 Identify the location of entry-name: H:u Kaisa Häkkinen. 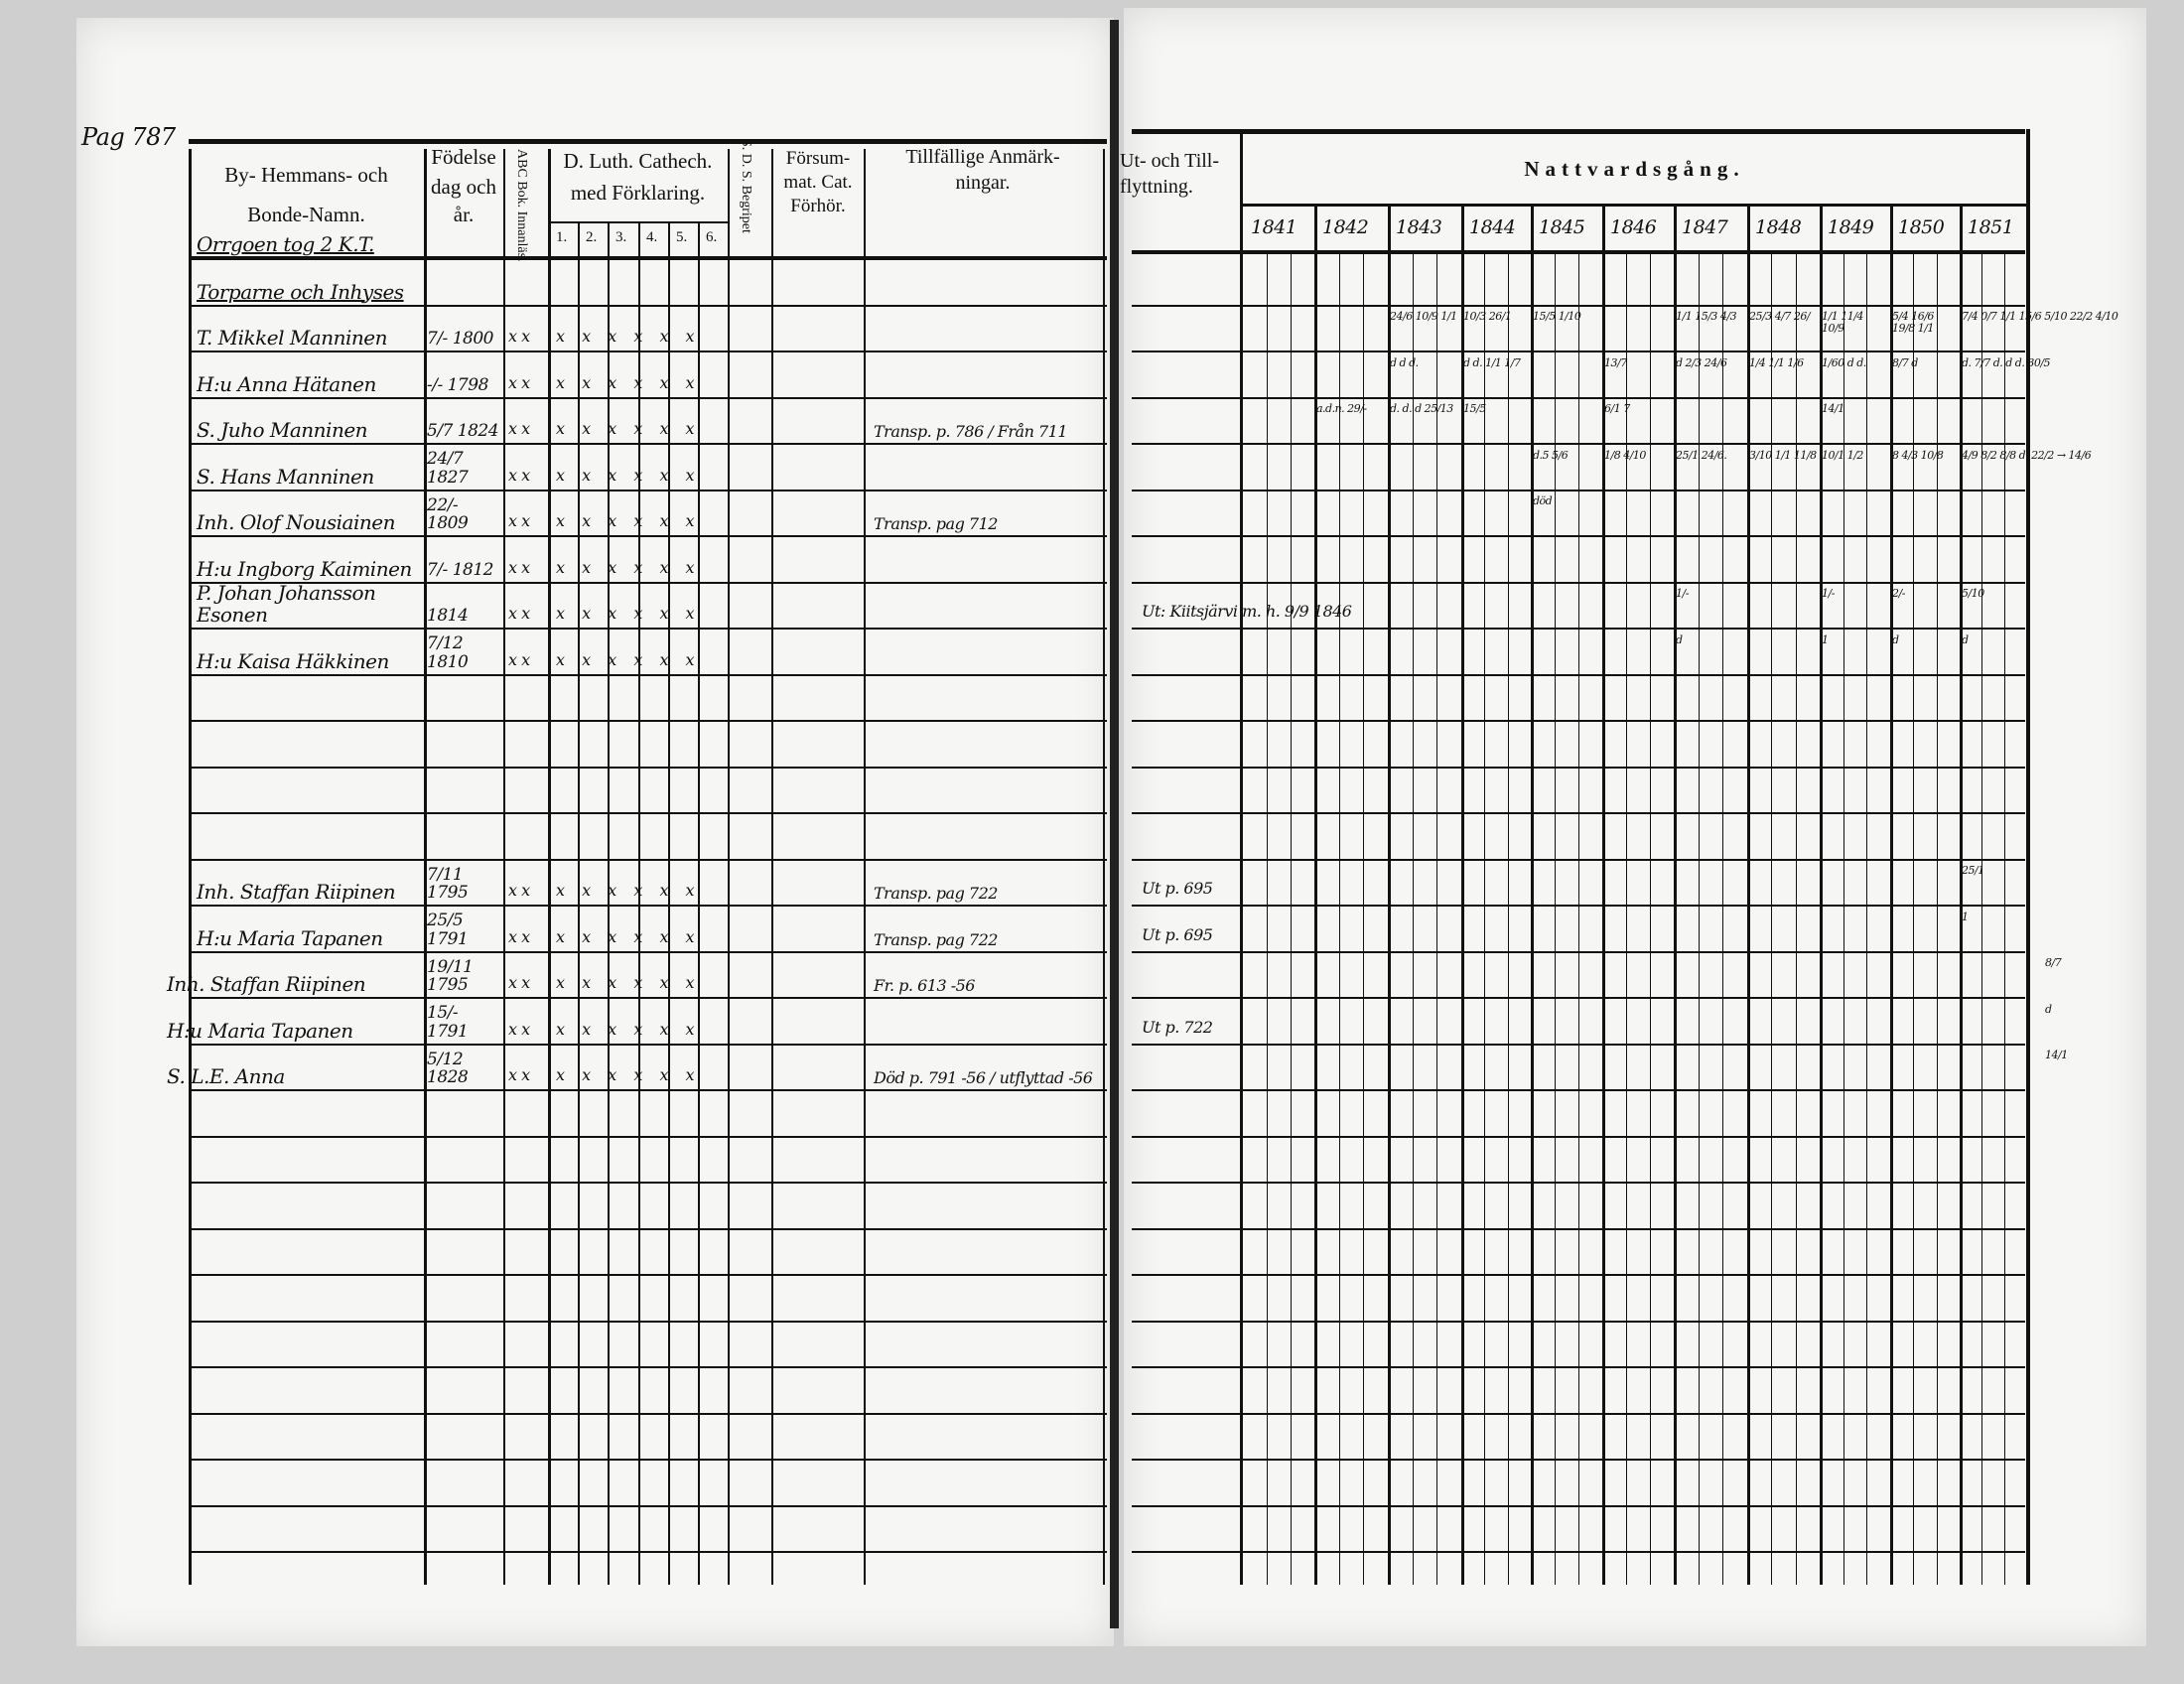
(293, 660).